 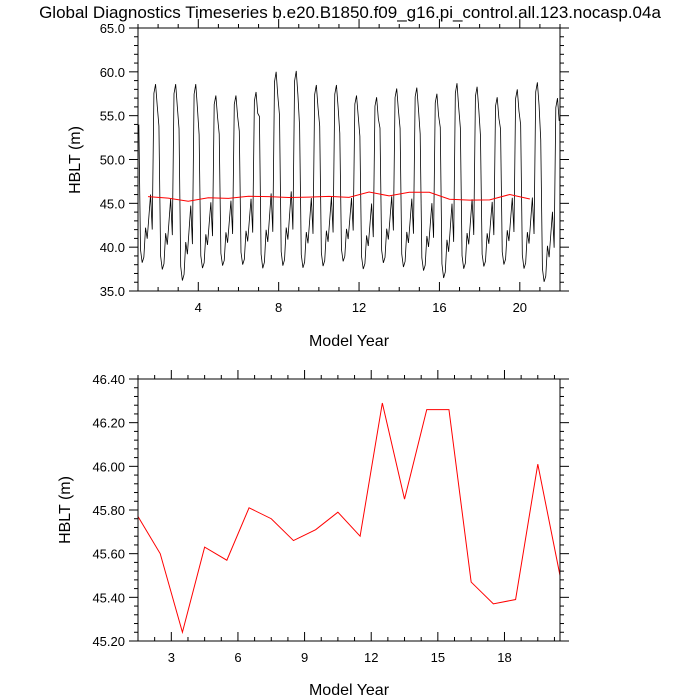 I want to click on x-tick-label: 6, so click(x=237, y=657).